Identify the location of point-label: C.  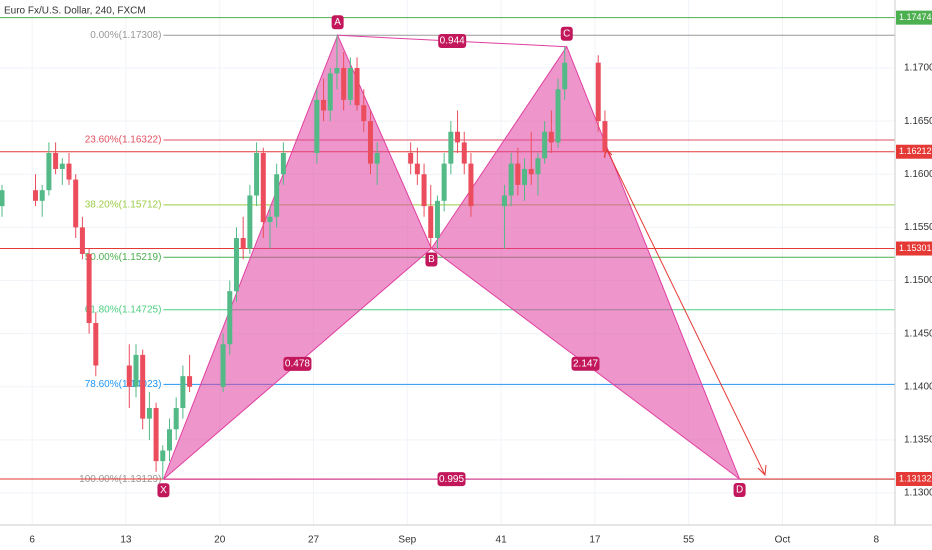
(566, 33).